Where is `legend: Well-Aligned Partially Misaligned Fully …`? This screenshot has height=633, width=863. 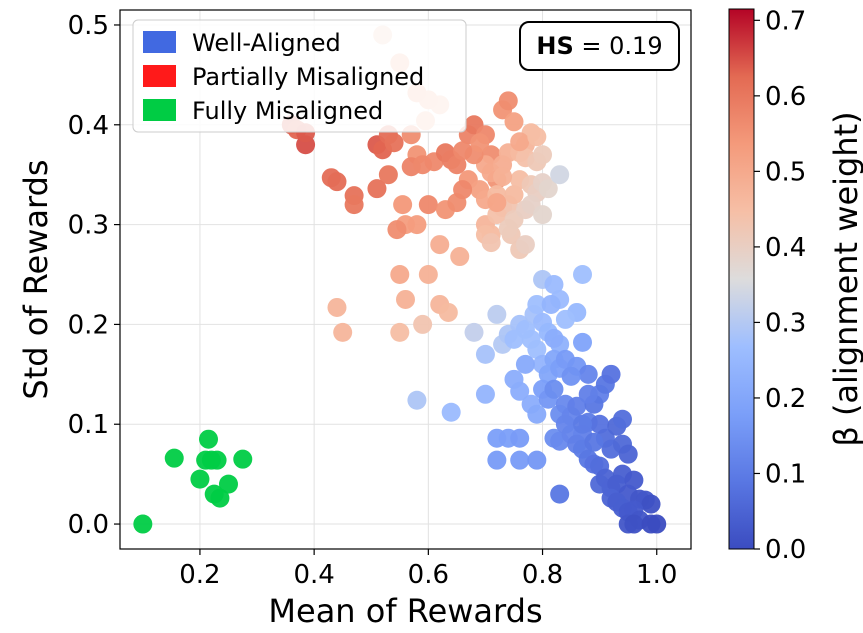 legend: Well-Aligned Partially Misaligned Fully … is located at coordinates (299, 76).